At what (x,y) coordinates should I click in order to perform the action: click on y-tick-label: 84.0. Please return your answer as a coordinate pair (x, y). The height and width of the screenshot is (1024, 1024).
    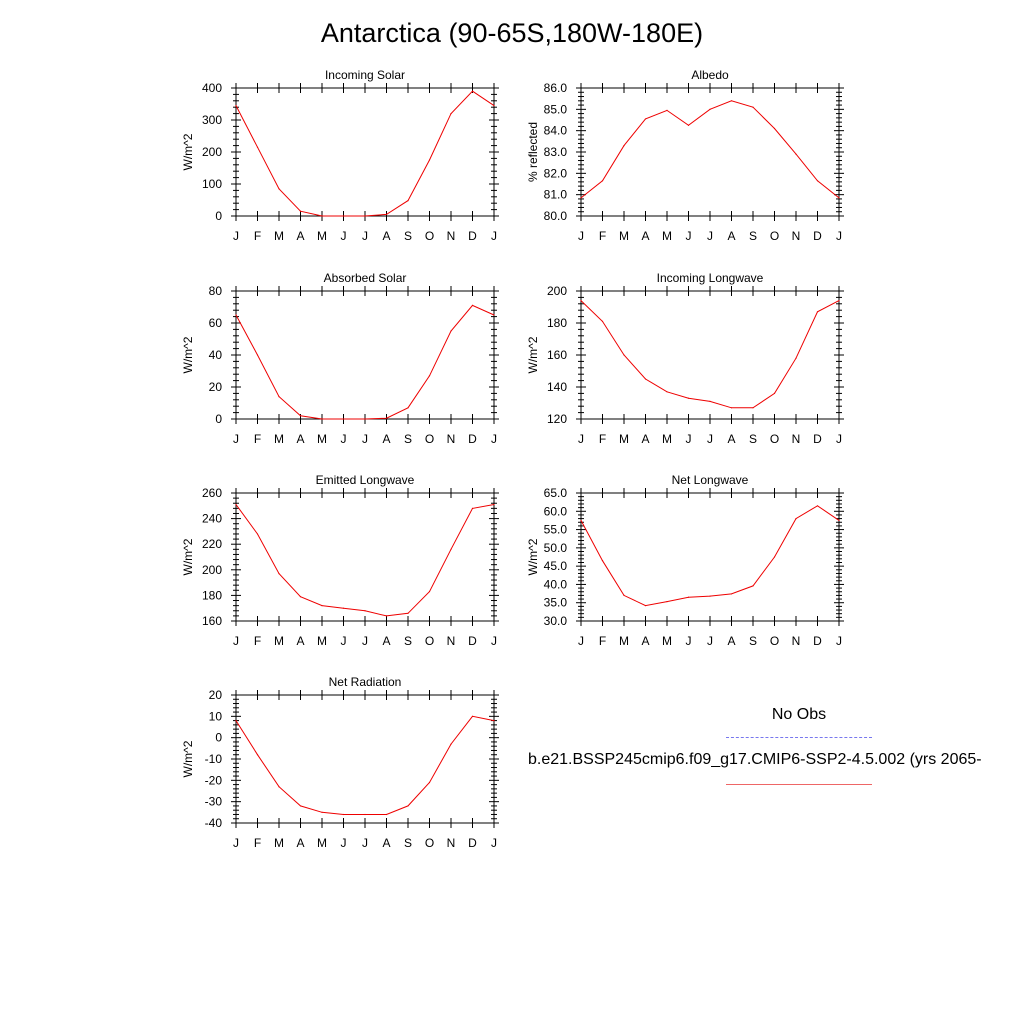
    Looking at the image, I should click on (556, 131).